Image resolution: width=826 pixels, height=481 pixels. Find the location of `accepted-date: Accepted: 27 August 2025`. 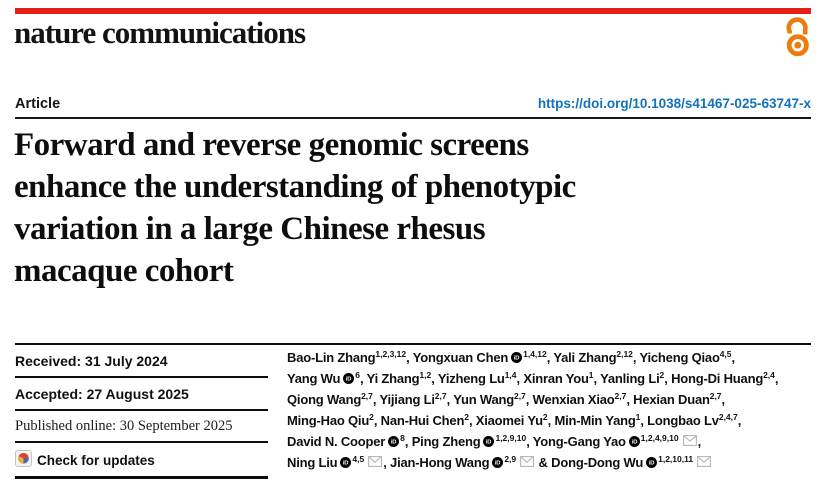

accepted-date: Accepted: 27 August 2025 is located at coordinates (141, 394).